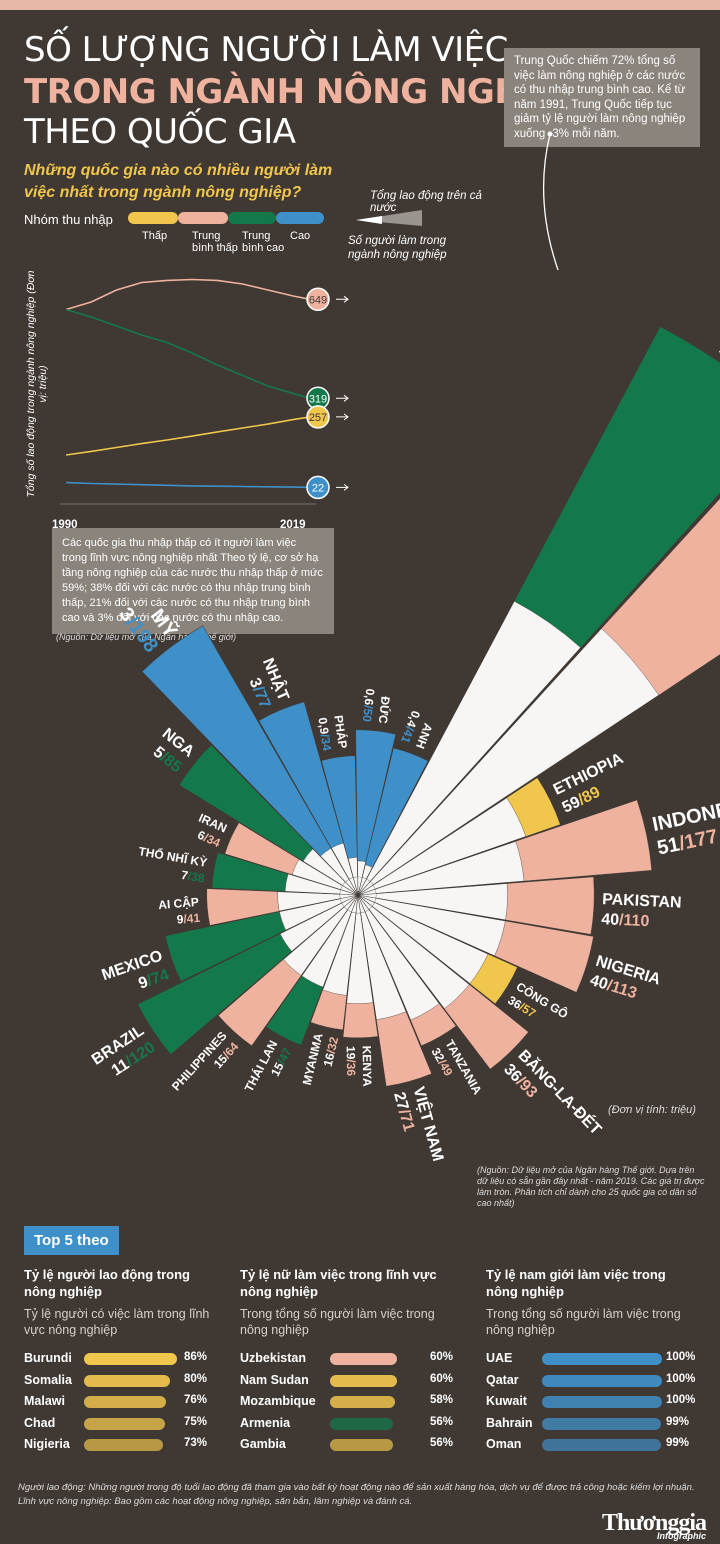 Image resolution: width=720 pixels, height=1544 pixels. Describe the element at coordinates (139, 1445) in the screenshot. I see `top5-row-0-4: Nigieria 73%` at that location.